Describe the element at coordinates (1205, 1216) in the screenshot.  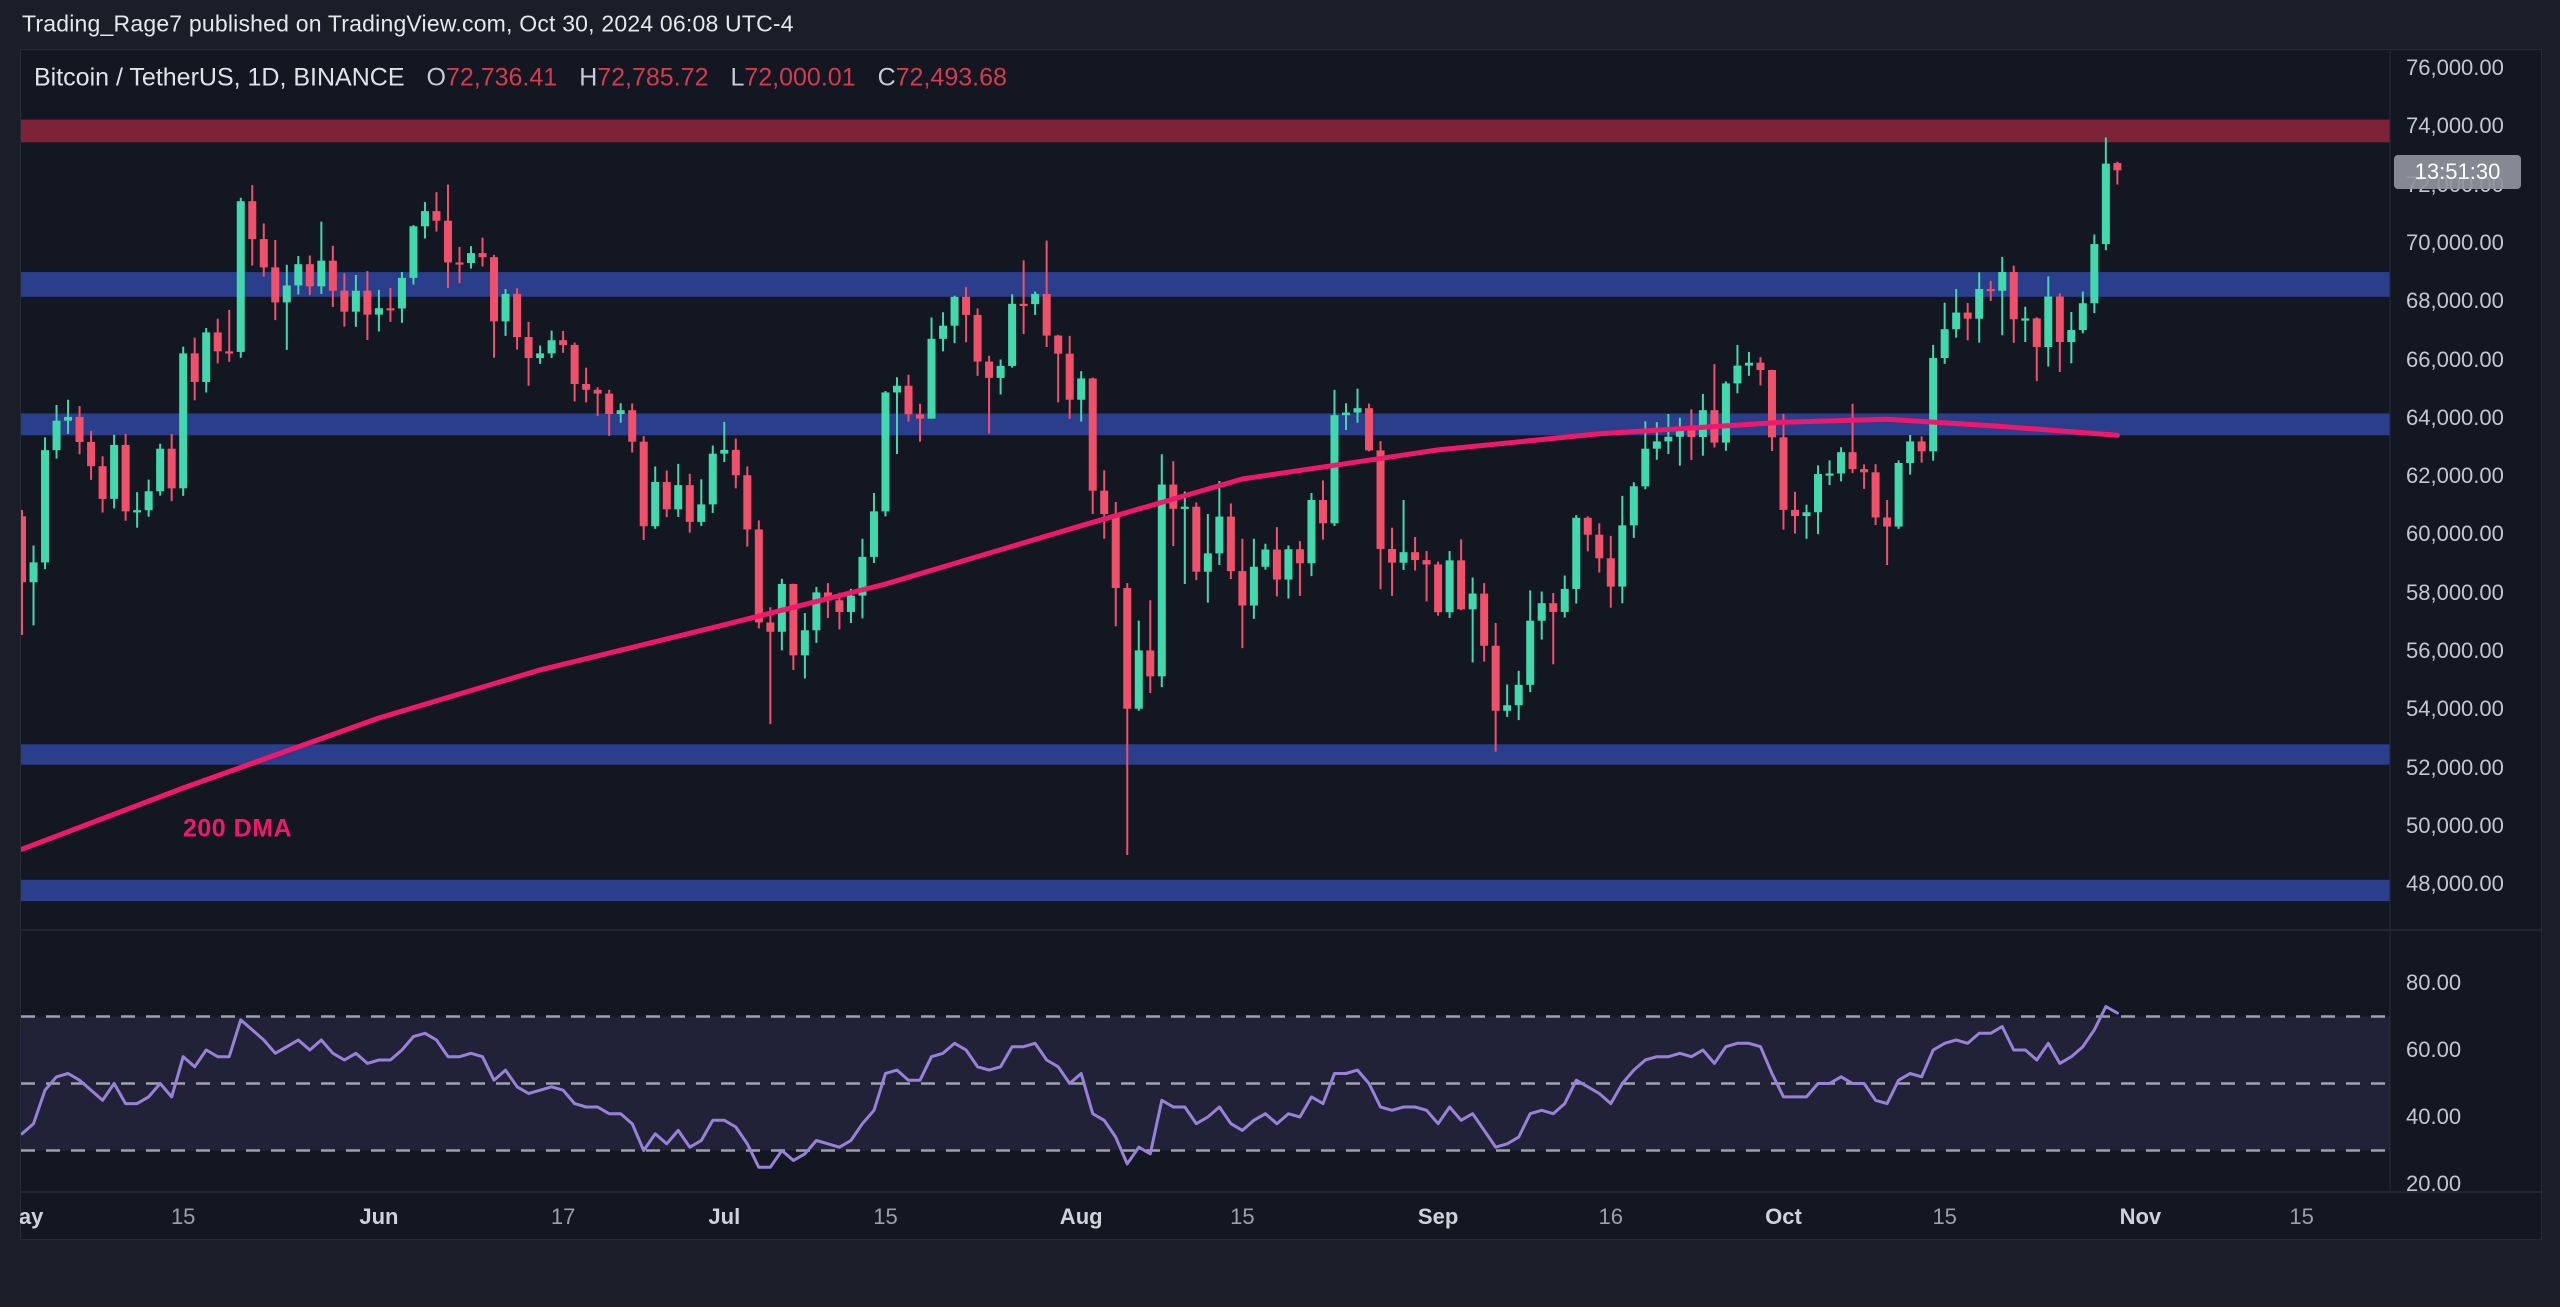
I see `time-axis: May 15 Jun 17 Jul 15 Aug 15 Sep 16 Oct 15 Nov 15` at that location.